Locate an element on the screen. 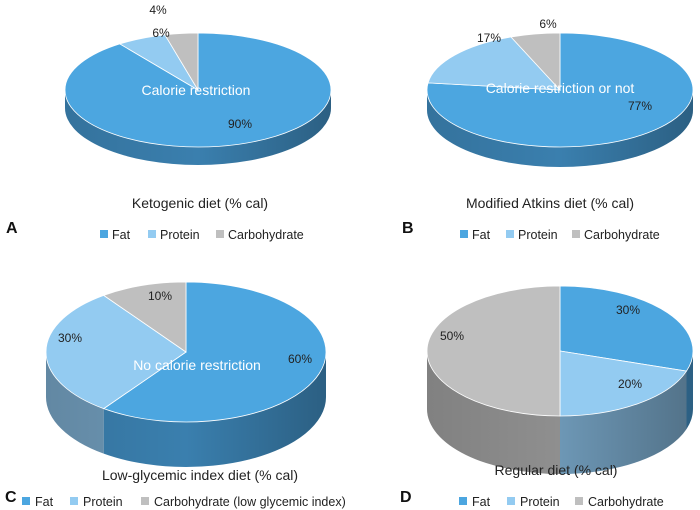  pie-a is located at coordinates (198, 98).